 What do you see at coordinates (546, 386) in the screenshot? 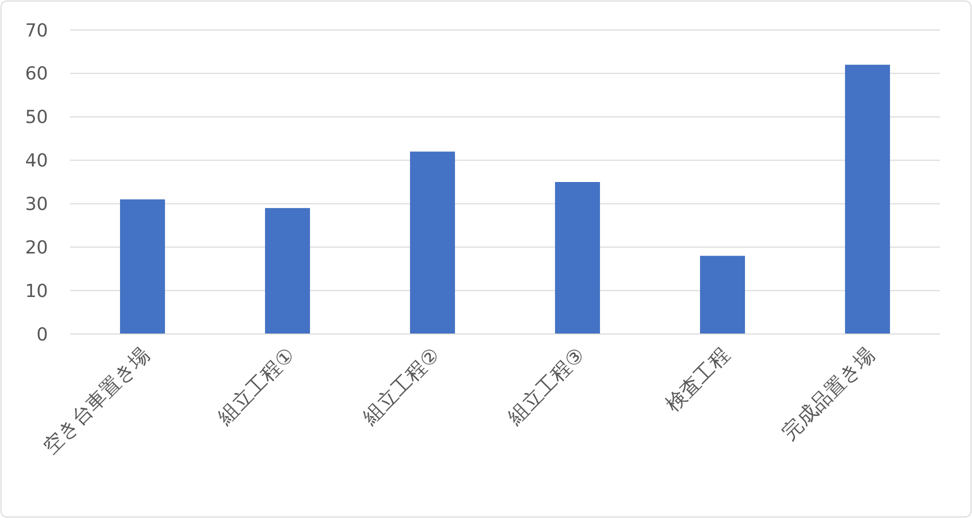
I see `x-tick-label: 組立工程③` at bounding box center [546, 386].